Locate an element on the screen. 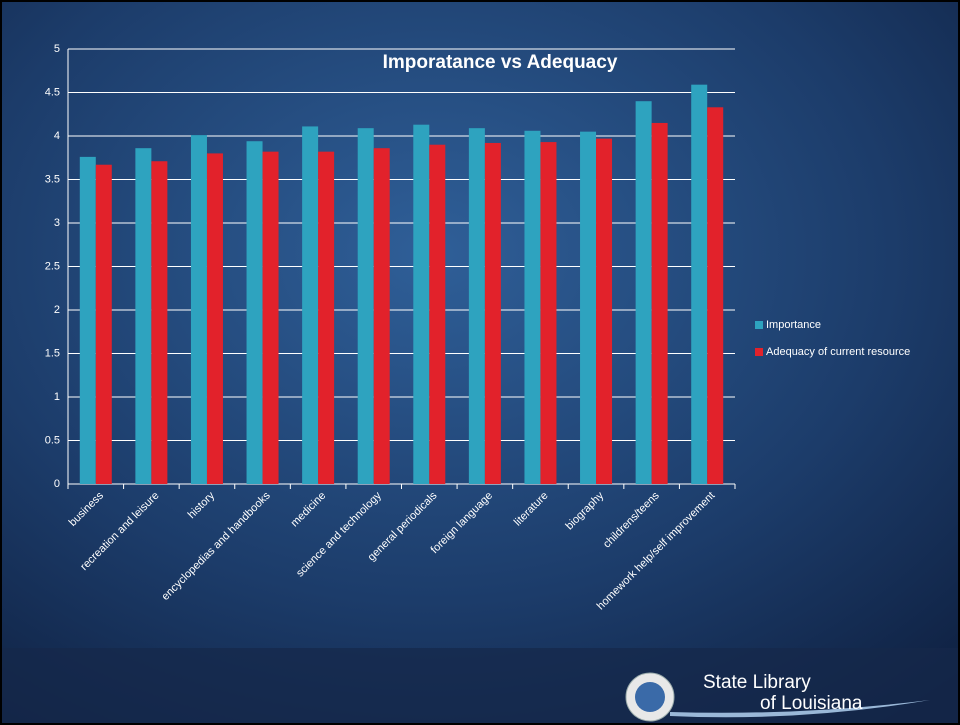  seal-inner is located at coordinates (650, 697).